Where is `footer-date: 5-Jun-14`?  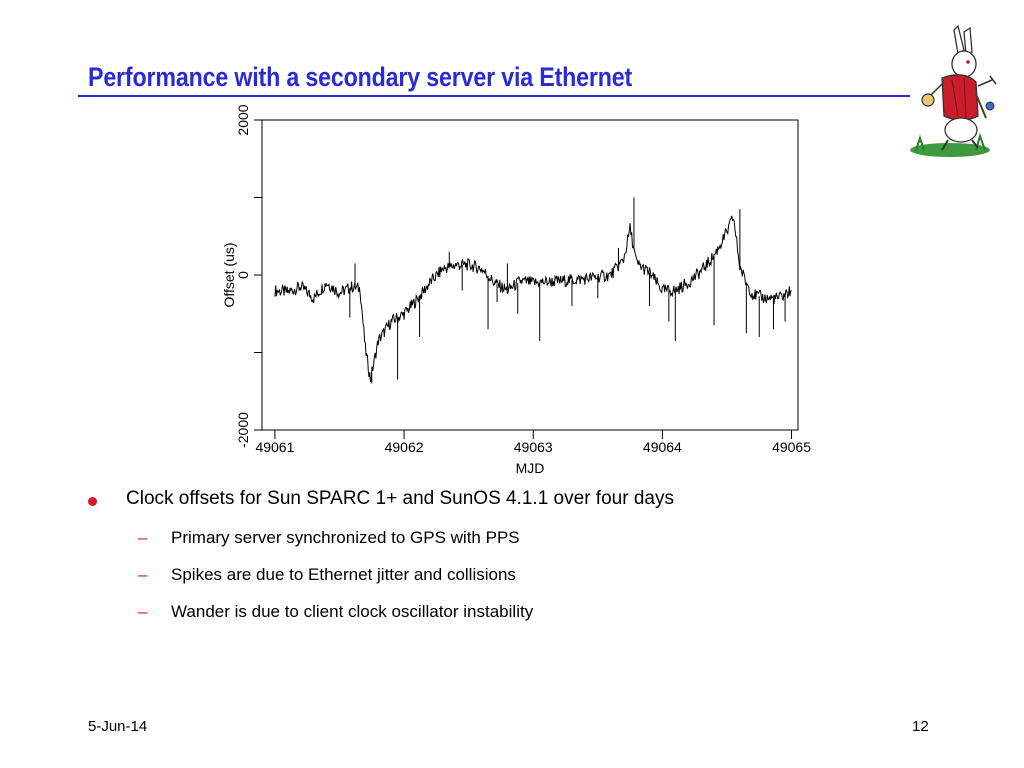
footer-date: 5-Jun-14 is located at coordinates (118, 726).